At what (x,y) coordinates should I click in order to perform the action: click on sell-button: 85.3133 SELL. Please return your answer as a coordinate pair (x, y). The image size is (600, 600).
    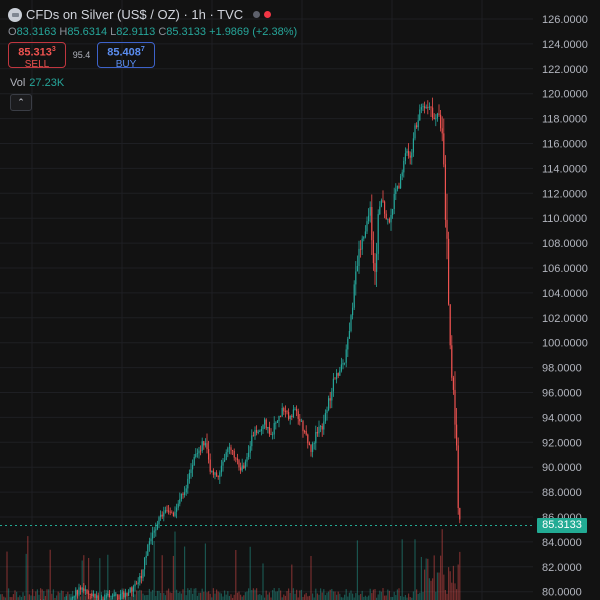
    Looking at the image, I should click on (37, 56).